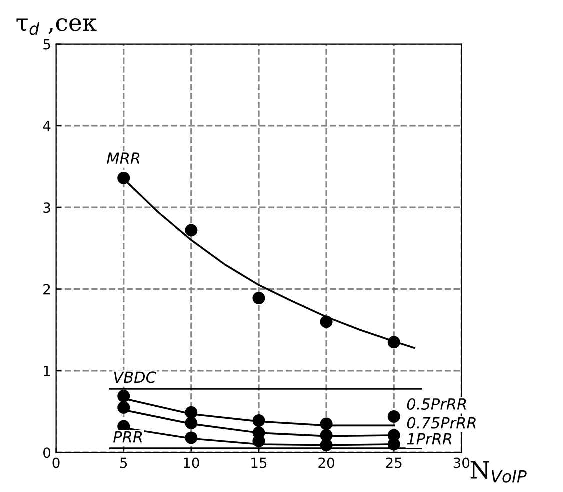  What do you see at coordinates (47, 453) in the screenshot?
I see `y-tick-label: 0` at bounding box center [47, 453].